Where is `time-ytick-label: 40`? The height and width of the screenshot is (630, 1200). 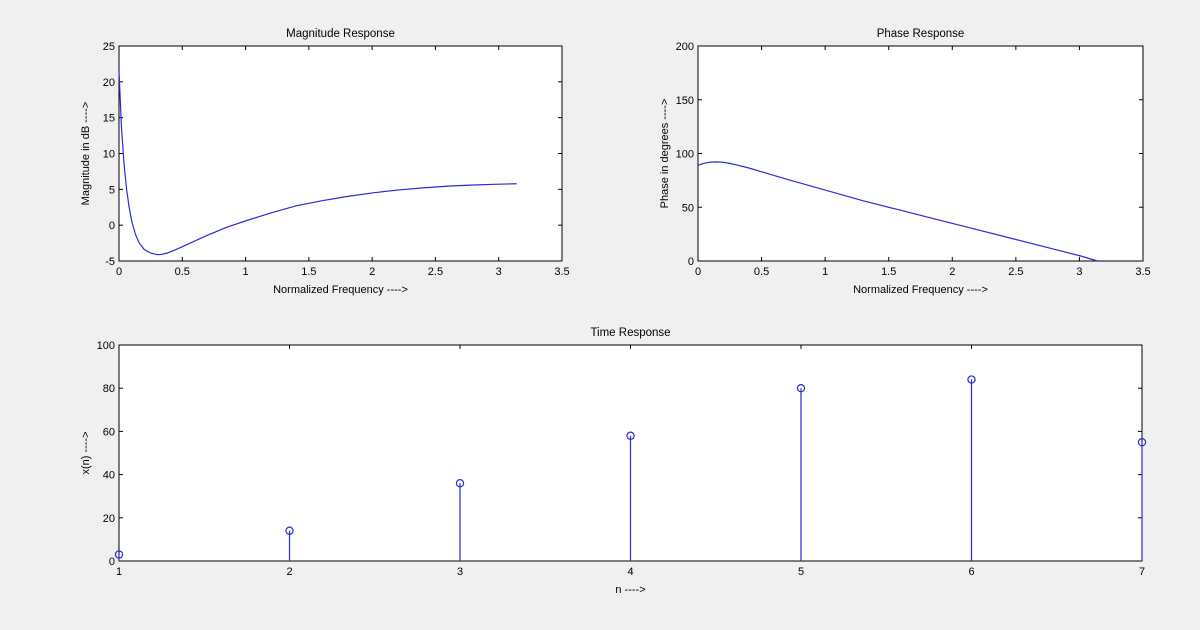
time-ytick-label: 40 is located at coordinates (109, 476).